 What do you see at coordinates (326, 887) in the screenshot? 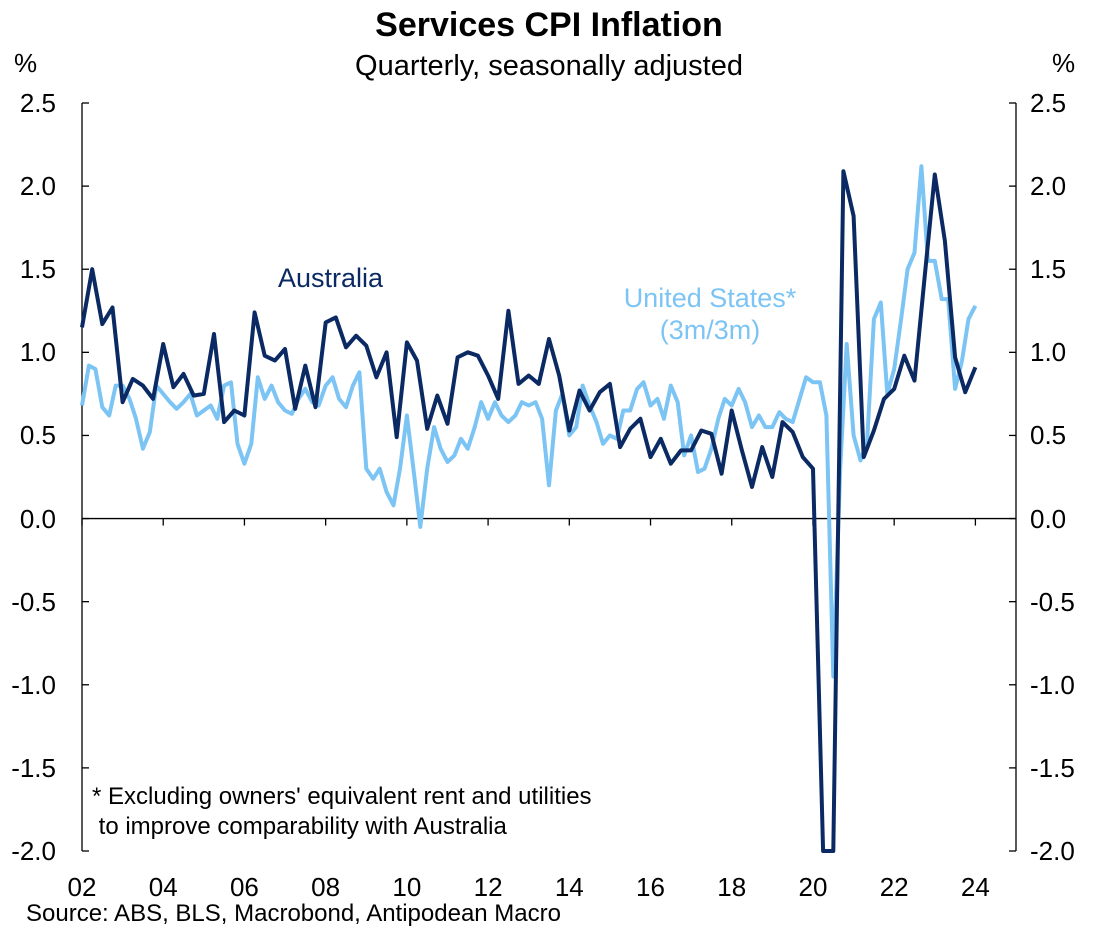
I see `x-tick-label: 08` at bounding box center [326, 887].